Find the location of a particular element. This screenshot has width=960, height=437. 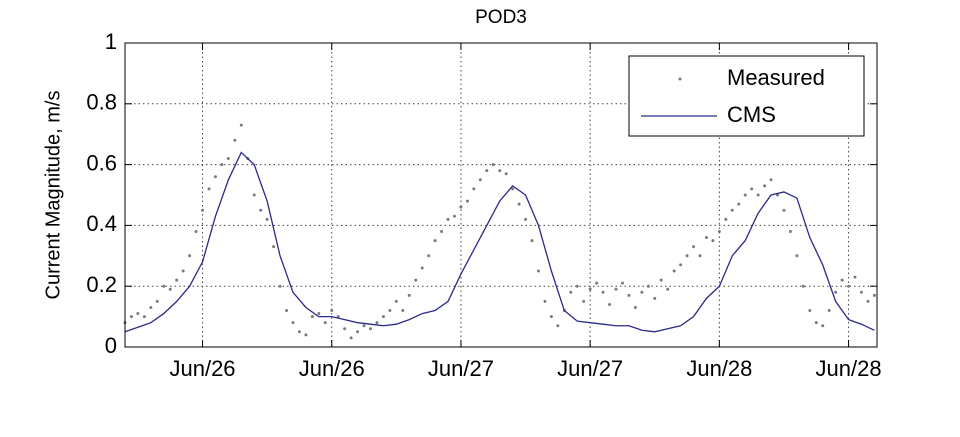

x-tick-label: Jun/28 is located at coordinates (849, 368).